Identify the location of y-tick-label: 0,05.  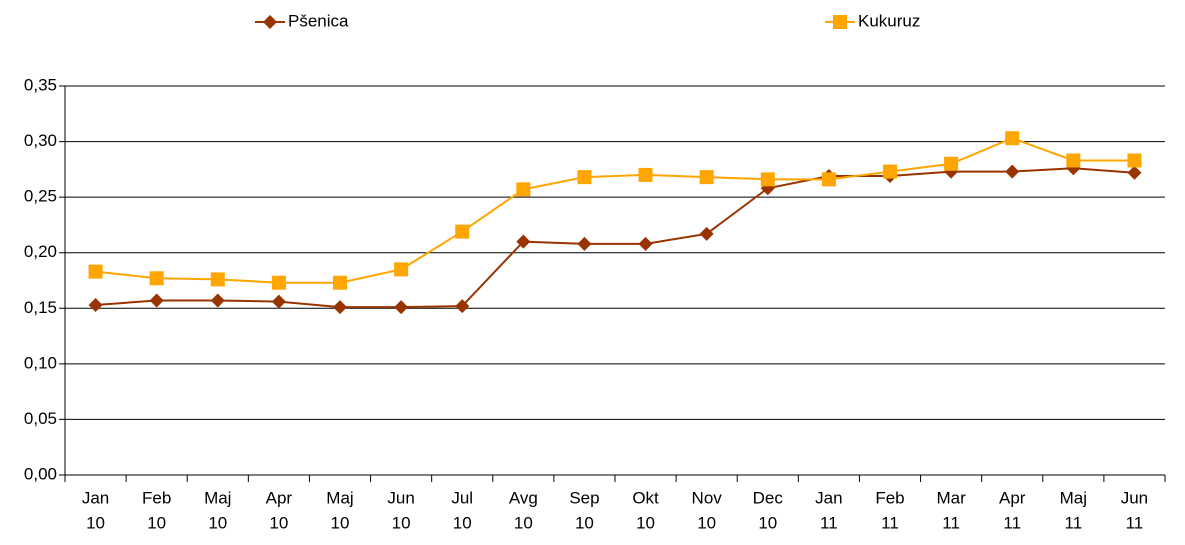
(40, 418).